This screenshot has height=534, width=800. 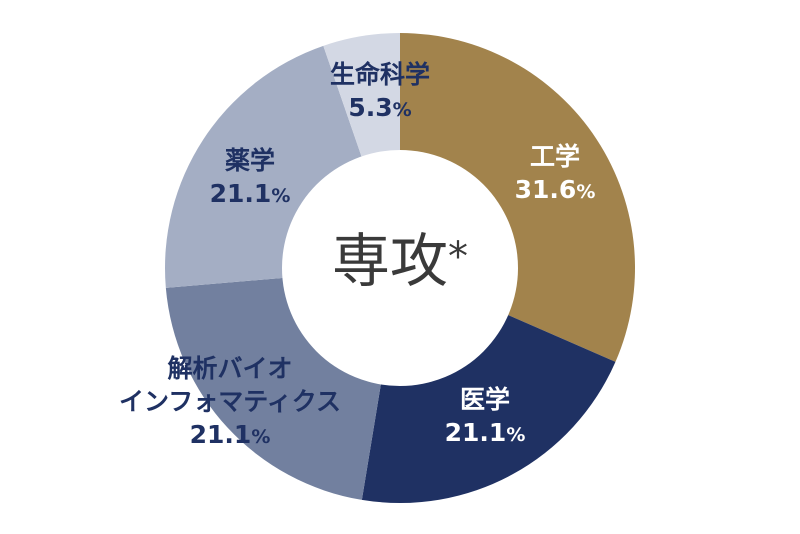 What do you see at coordinates (555, 173) in the screenshot?
I see `slice-label-engineering: 工学 31.6%` at bounding box center [555, 173].